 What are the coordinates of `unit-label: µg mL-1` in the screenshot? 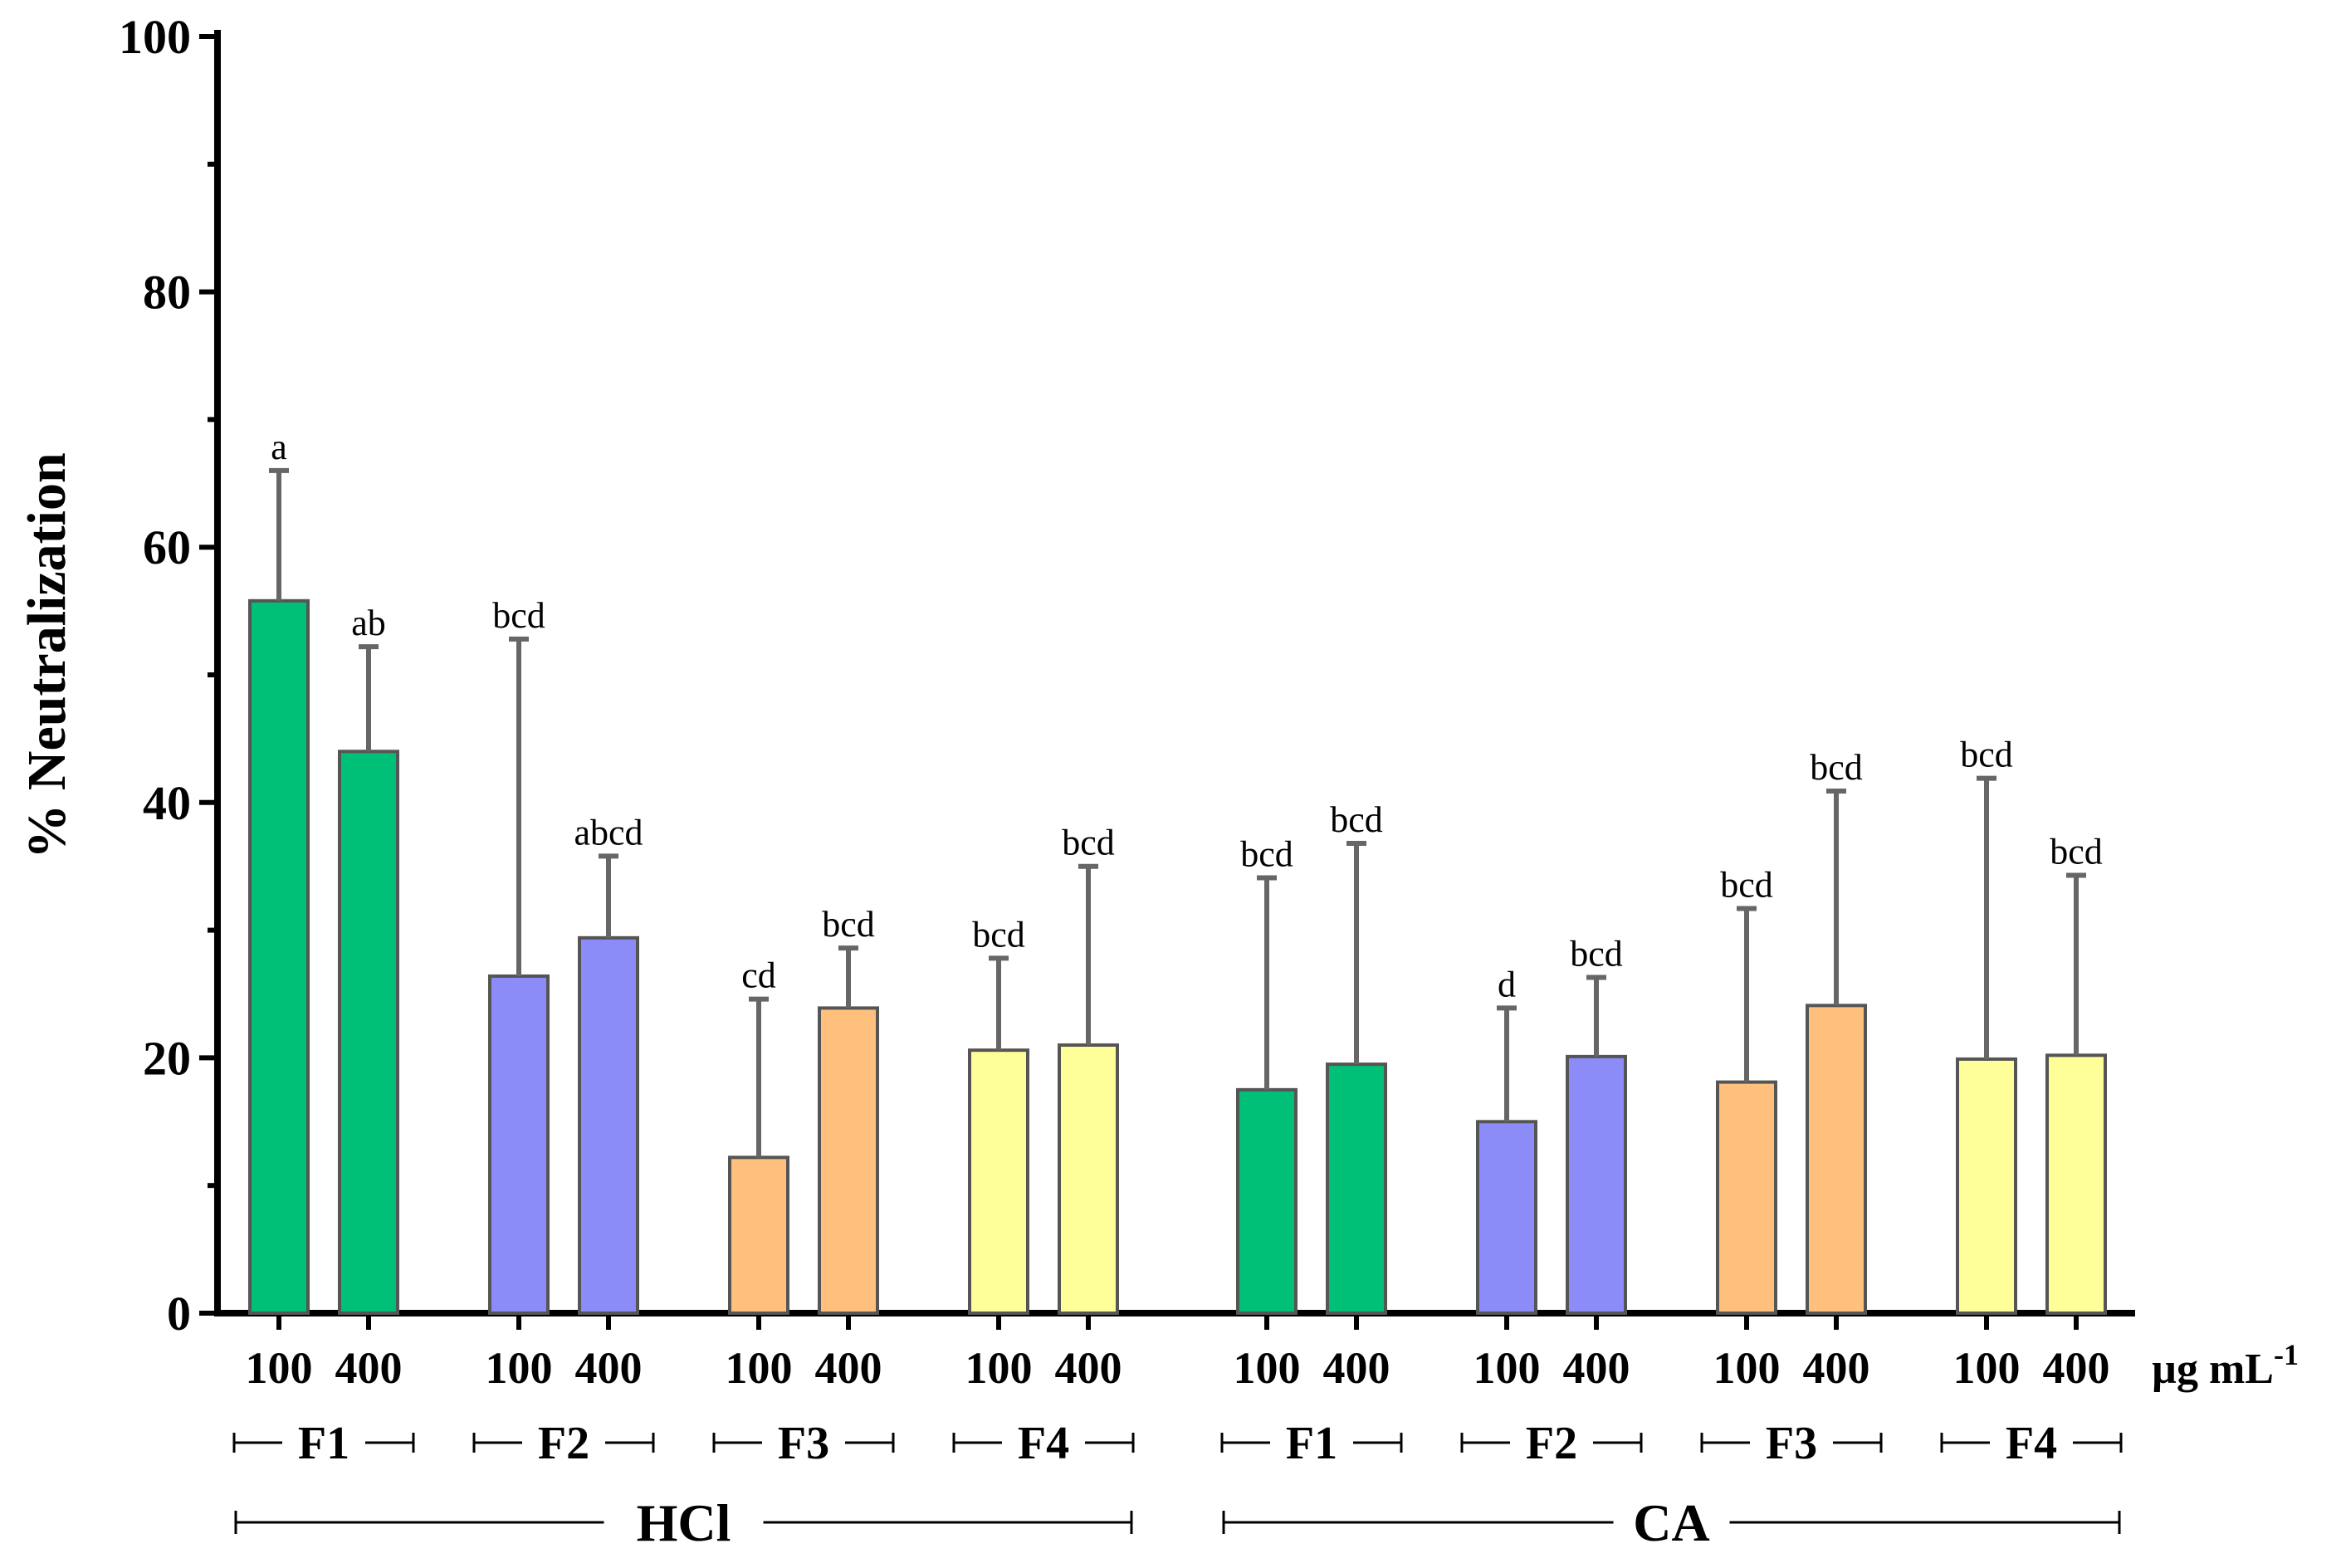 It's located at (2225, 1366).